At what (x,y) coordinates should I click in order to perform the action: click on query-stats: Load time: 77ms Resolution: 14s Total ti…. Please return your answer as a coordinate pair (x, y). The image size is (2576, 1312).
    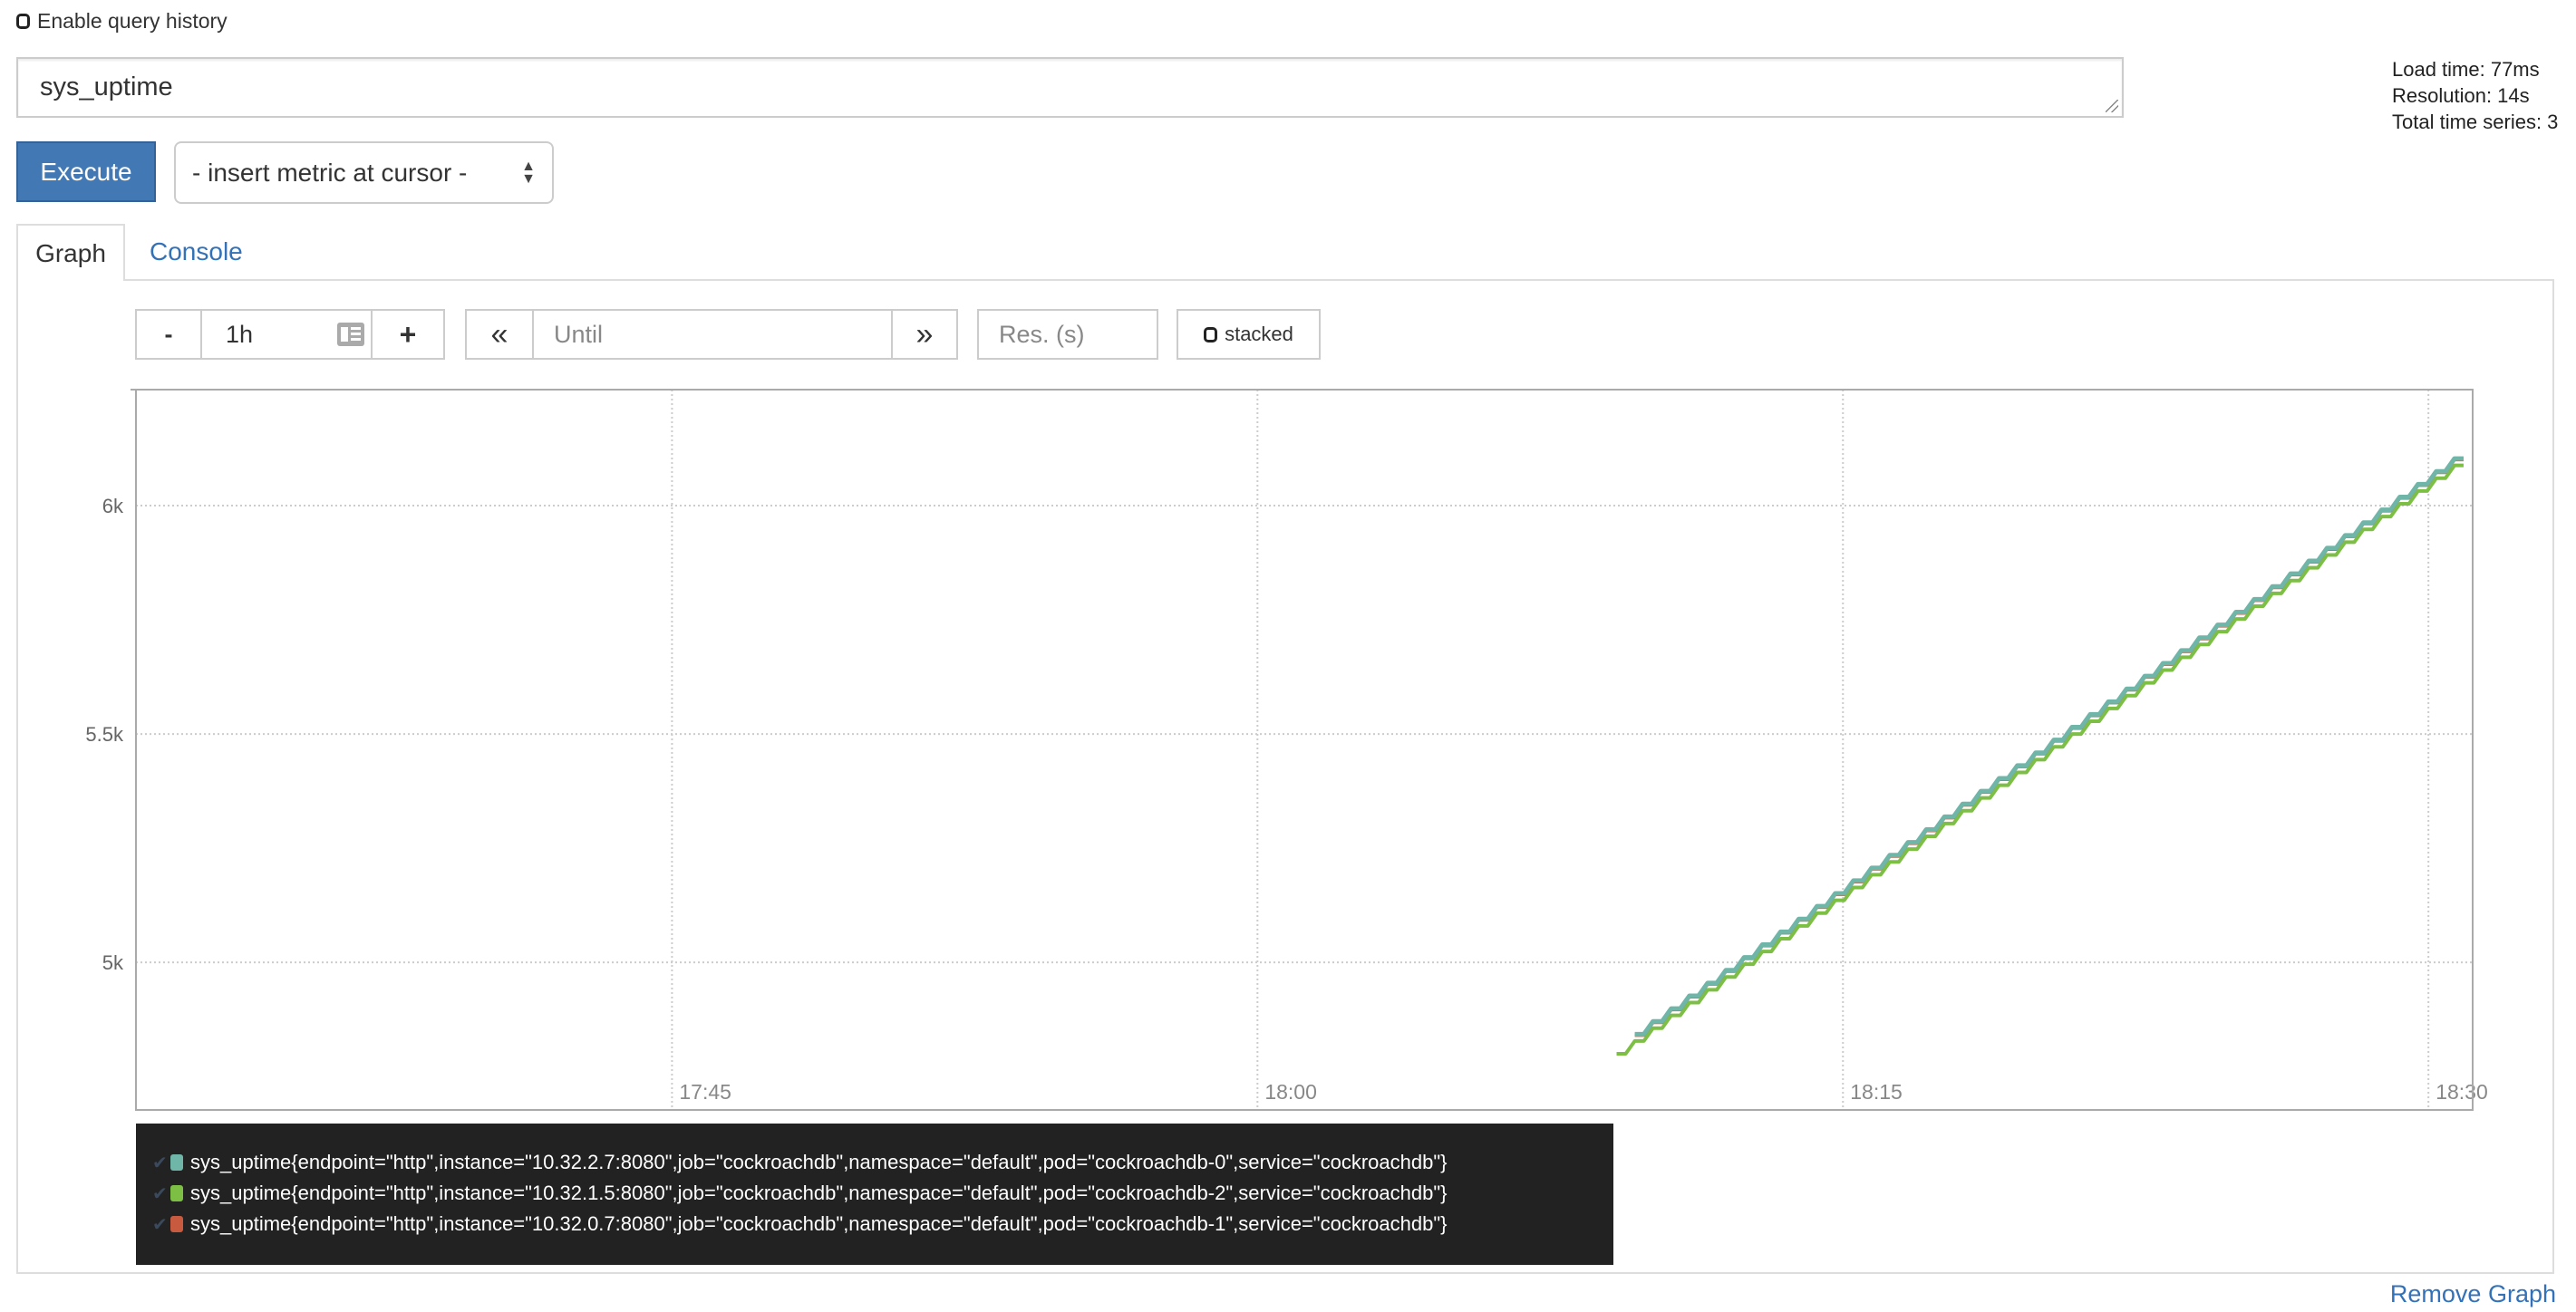
    Looking at the image, I should click on (2475, 96).